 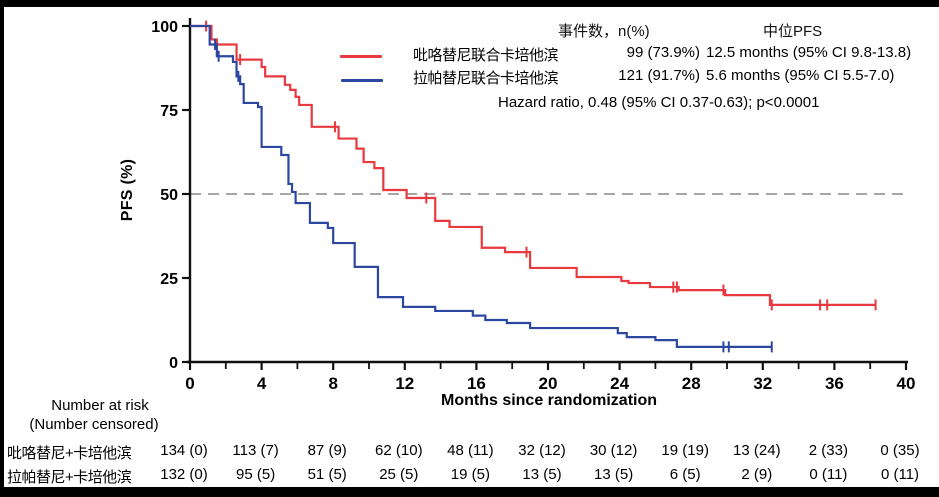 What do you see at coordinates (548, 383) in the screenshot?
I see `x-tick-label: 20` at bounding box center [548, 383].